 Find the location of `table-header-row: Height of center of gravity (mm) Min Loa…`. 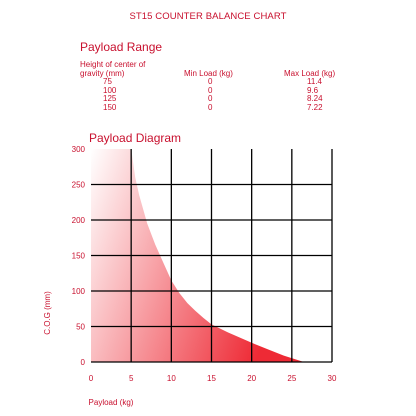

table-header-row: Height of center of gravity (mm) Min Loa… is located at coordinates (212, 69).